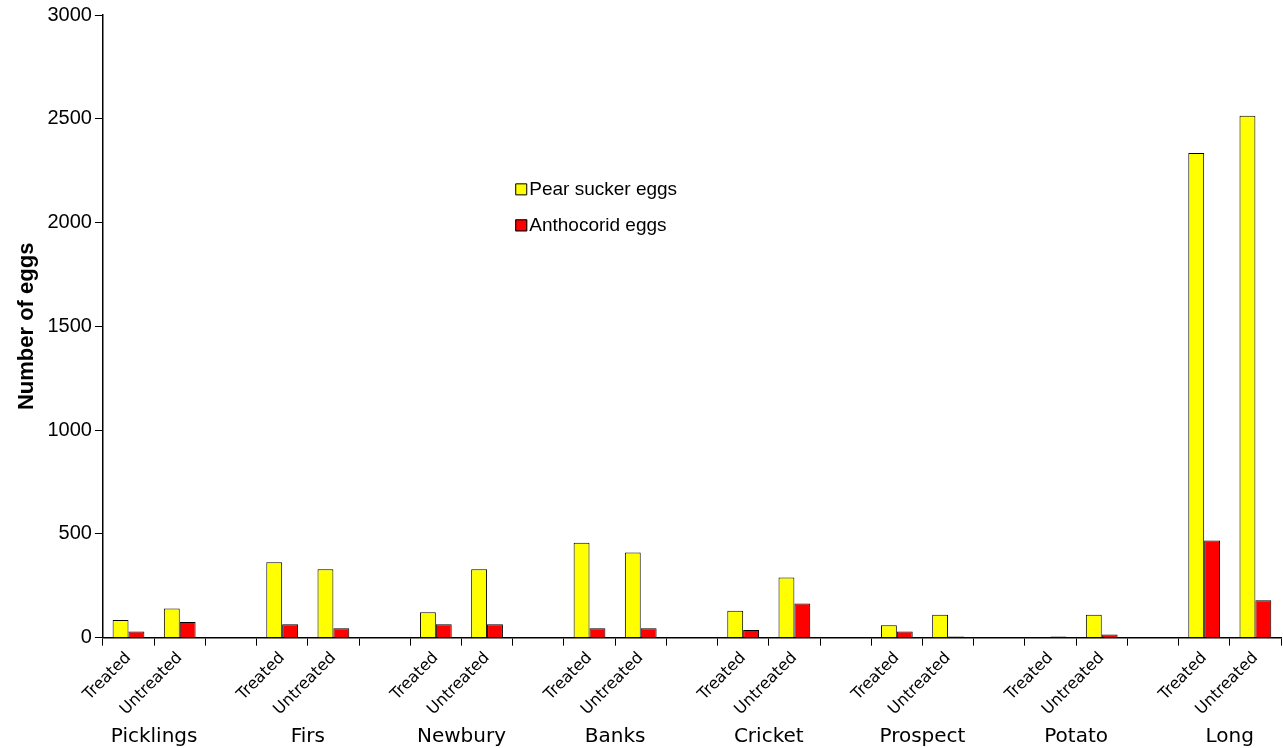 The image size is (1283, 748). Describe the element at coordinates (26, 326) in the screenshot. I see `y-axis-title: Number of eggs` at that location.